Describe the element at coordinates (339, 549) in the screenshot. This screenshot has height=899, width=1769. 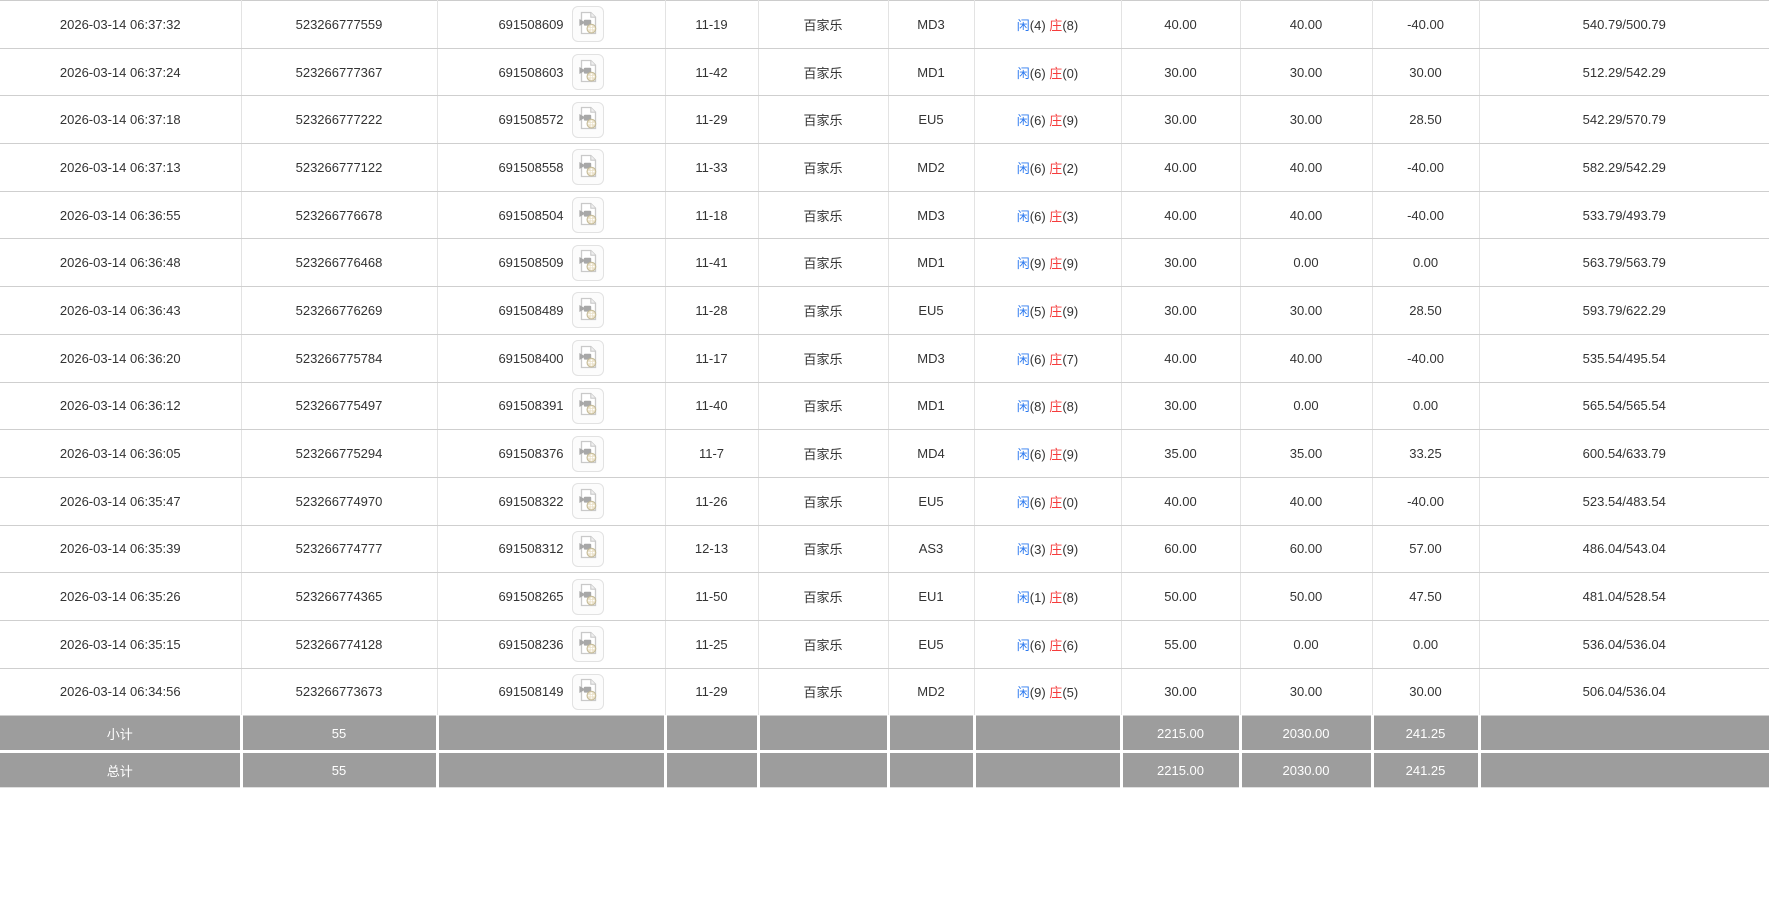
I see `cell-bet-id: 523266774777` at that location.